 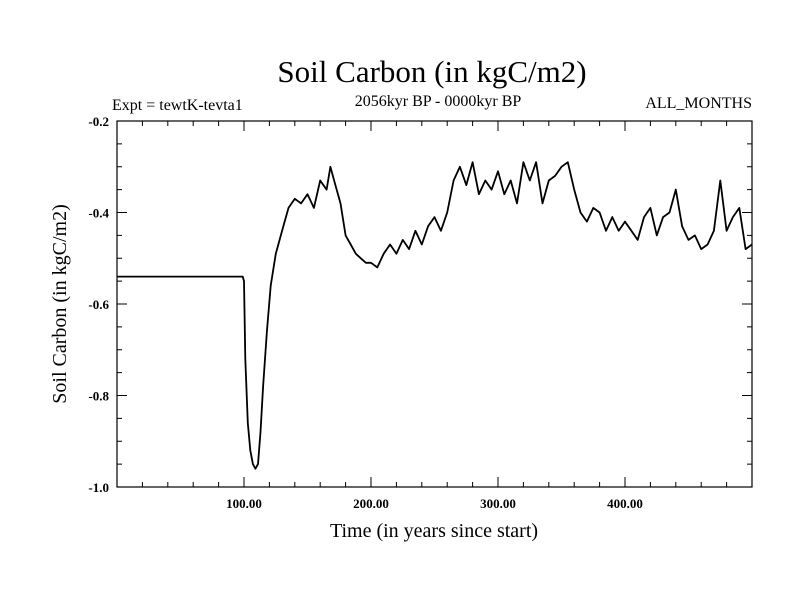 What do you see at coordinates (438, 101) in the screenshot?
I see `subtitle-period: 2056kyr BP - 0000kyr BP` at bounding box center [438, 101].